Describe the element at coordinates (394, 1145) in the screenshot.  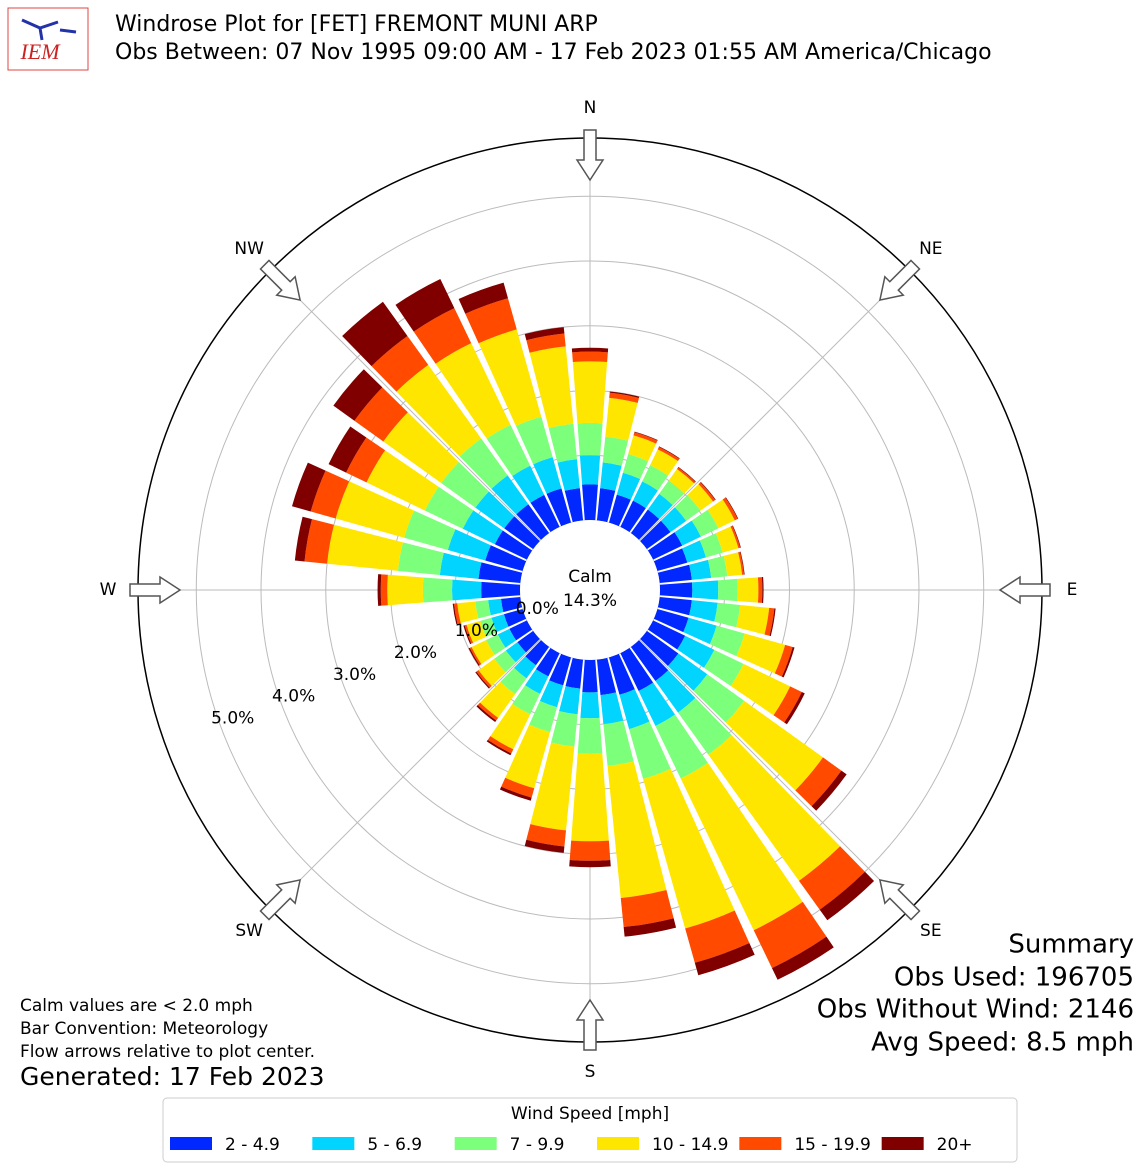
I see `legend-label: 5 - 6.9` at that location.